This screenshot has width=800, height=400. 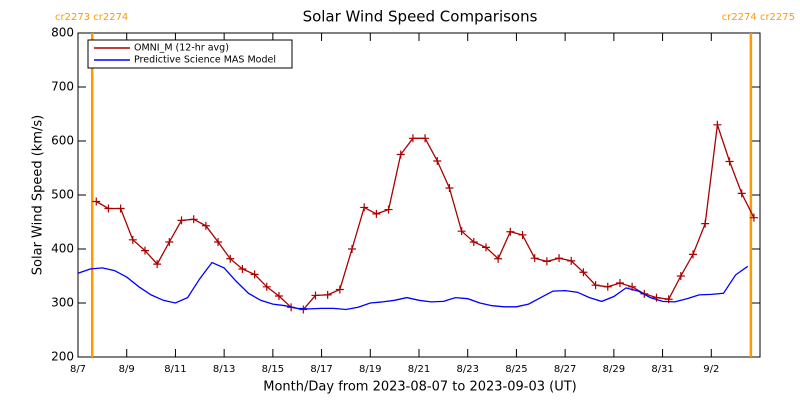 I want to click on rotation-label: cr2273 cr2274, so click(x=91, y=17).